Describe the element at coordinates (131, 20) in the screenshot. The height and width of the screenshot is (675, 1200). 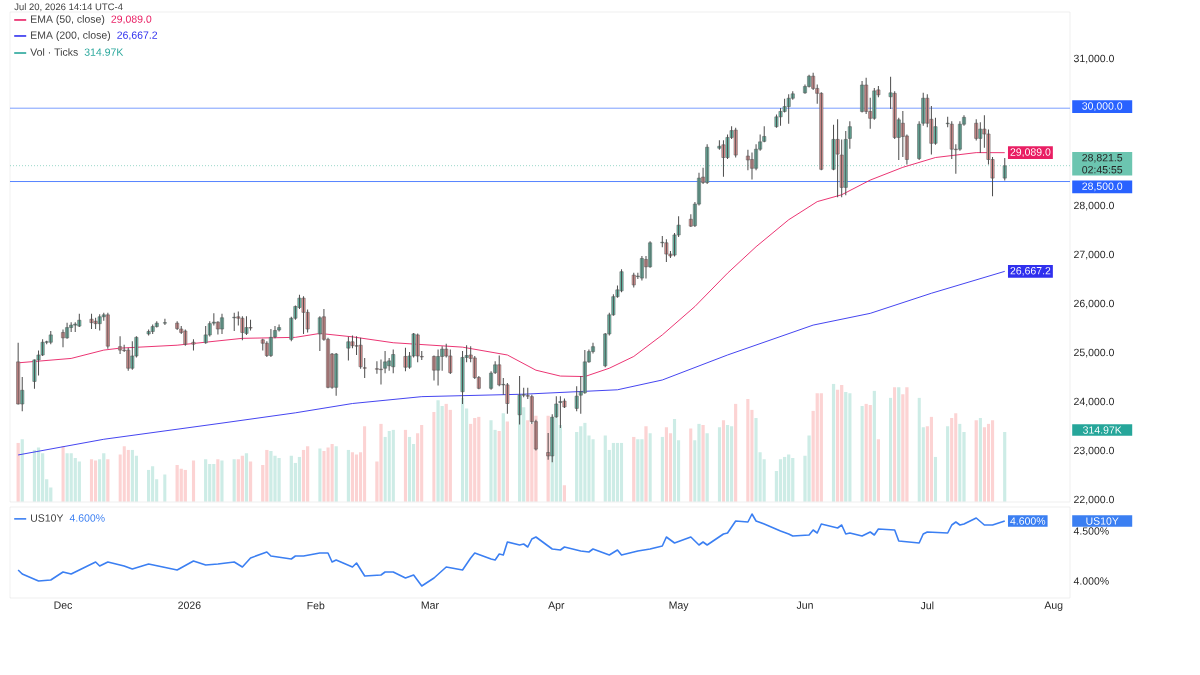
I see `text: 29,089.0` at that location.